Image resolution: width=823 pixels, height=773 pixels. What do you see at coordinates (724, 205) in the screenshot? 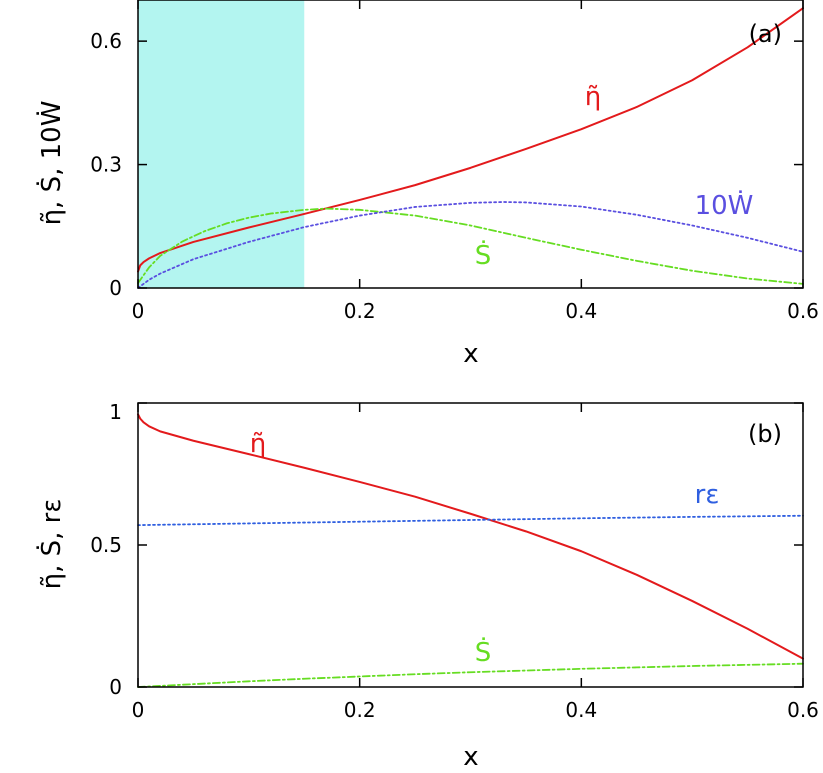
I see `panel-a-wdot-label: 10Ẇ` at bounding box center [724, 205].